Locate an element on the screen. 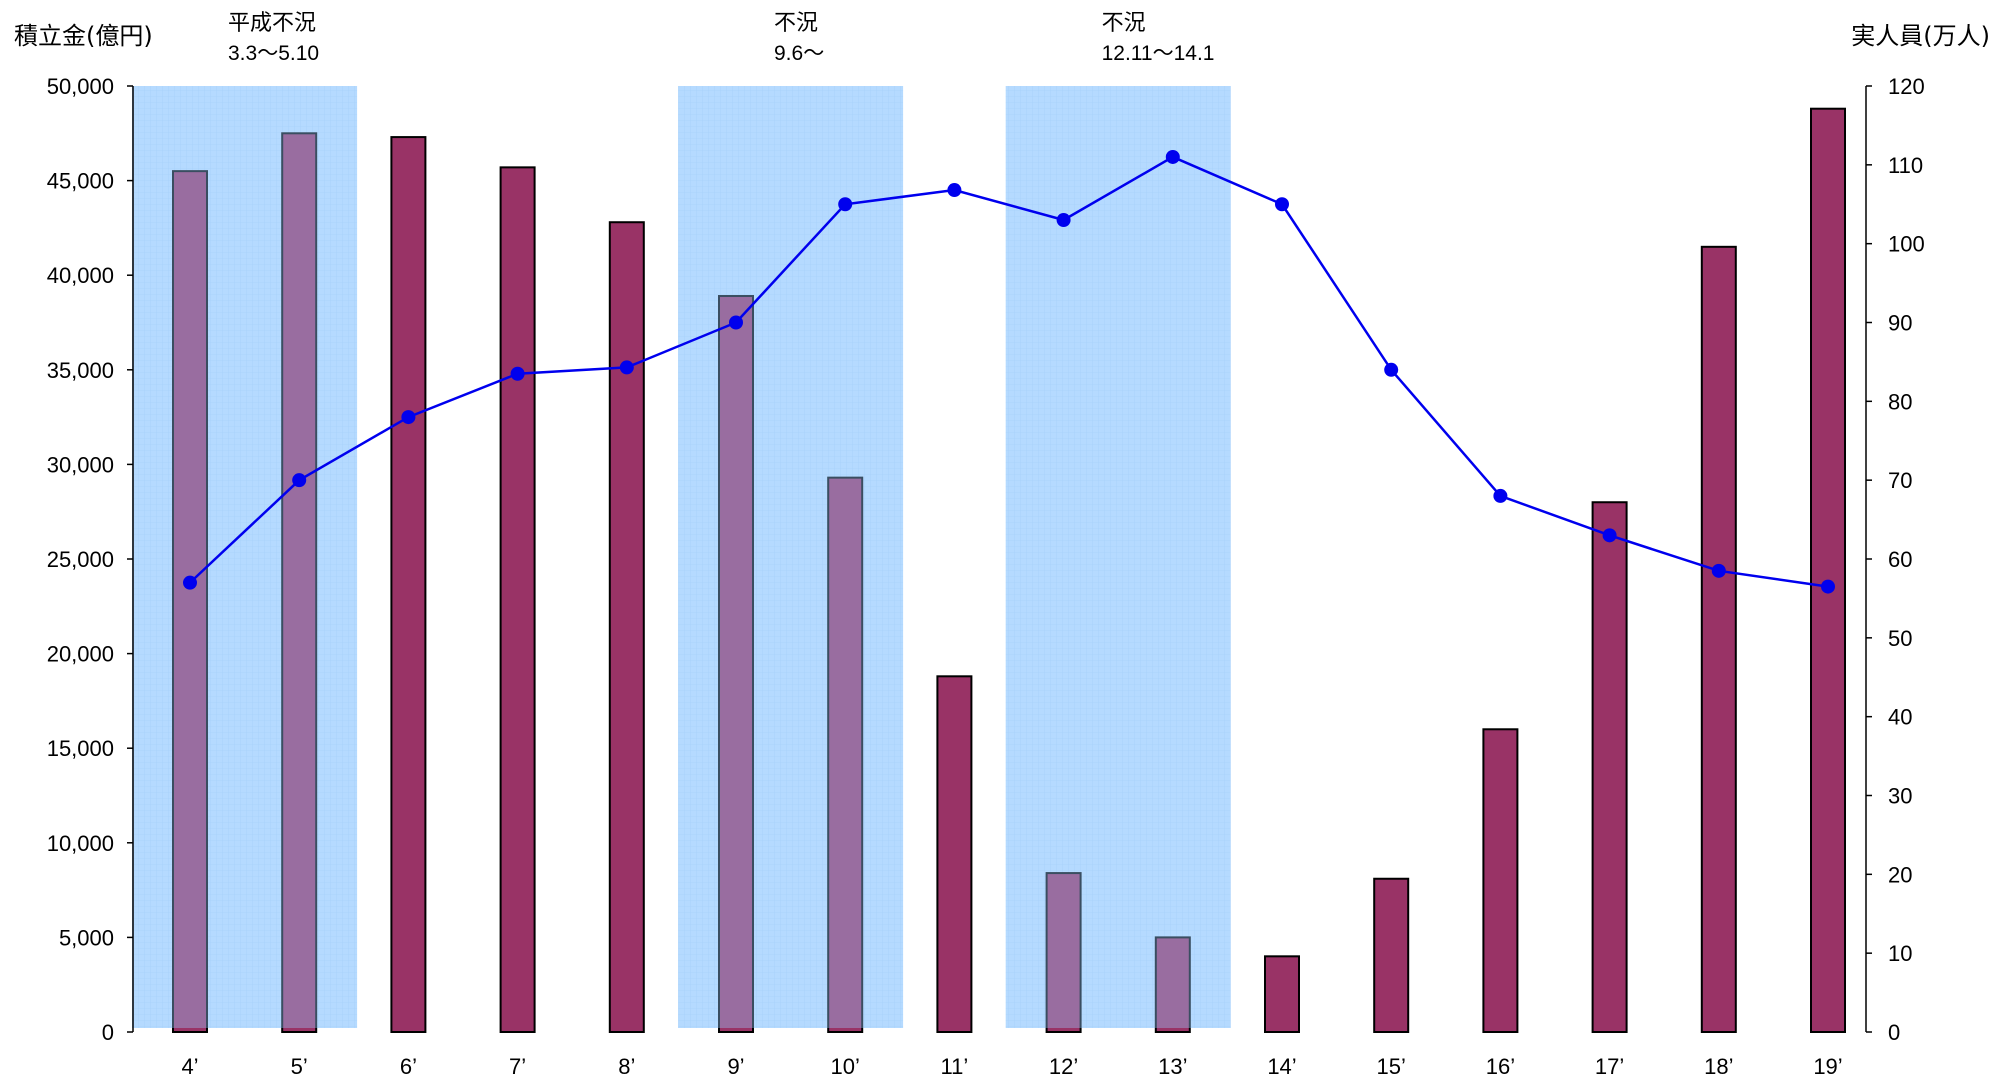 This screenshot has height=1078, width=2001. line-point-10’ is located at coordinates (845, 204).